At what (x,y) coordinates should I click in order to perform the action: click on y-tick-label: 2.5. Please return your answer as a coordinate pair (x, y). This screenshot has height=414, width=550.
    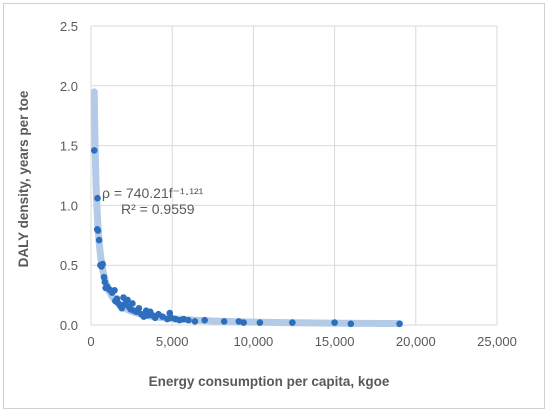
    Looking at the image, I should click on (69, 26).